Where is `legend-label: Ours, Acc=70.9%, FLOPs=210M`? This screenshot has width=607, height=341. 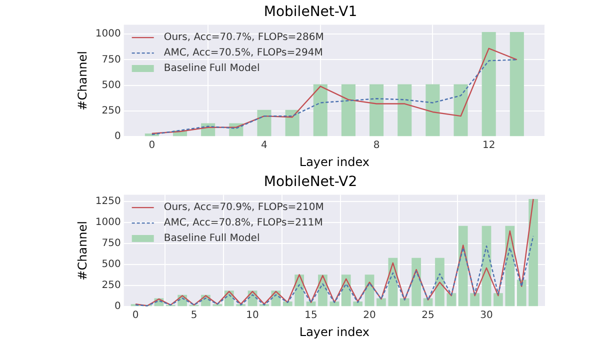 legend-label: Ours, Acc=70.9%, FLOPs=210M is located at coordinates (244, 208).